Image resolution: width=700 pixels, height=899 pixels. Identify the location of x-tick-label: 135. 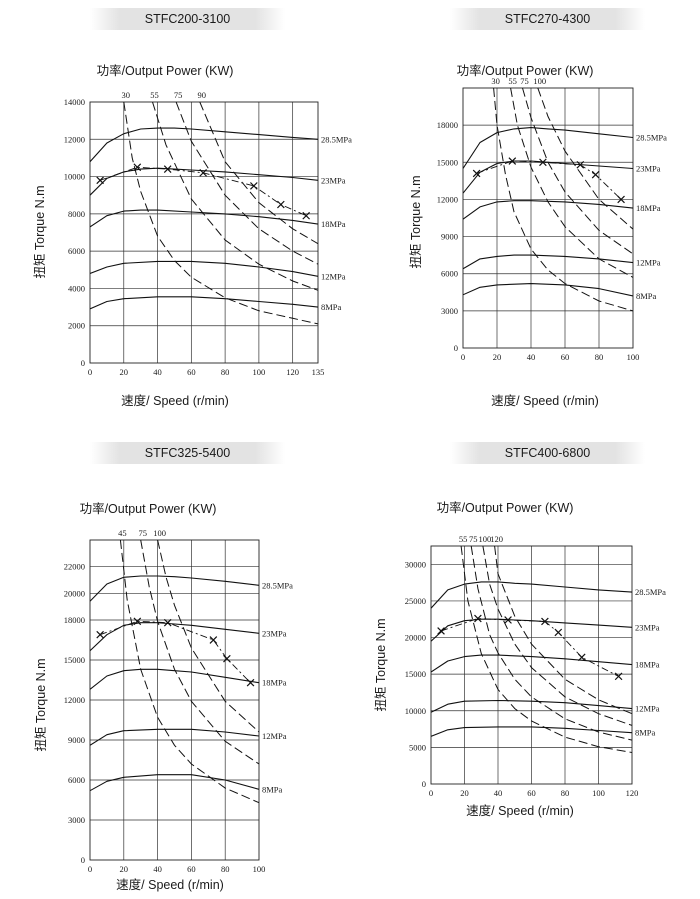
(318, 372).